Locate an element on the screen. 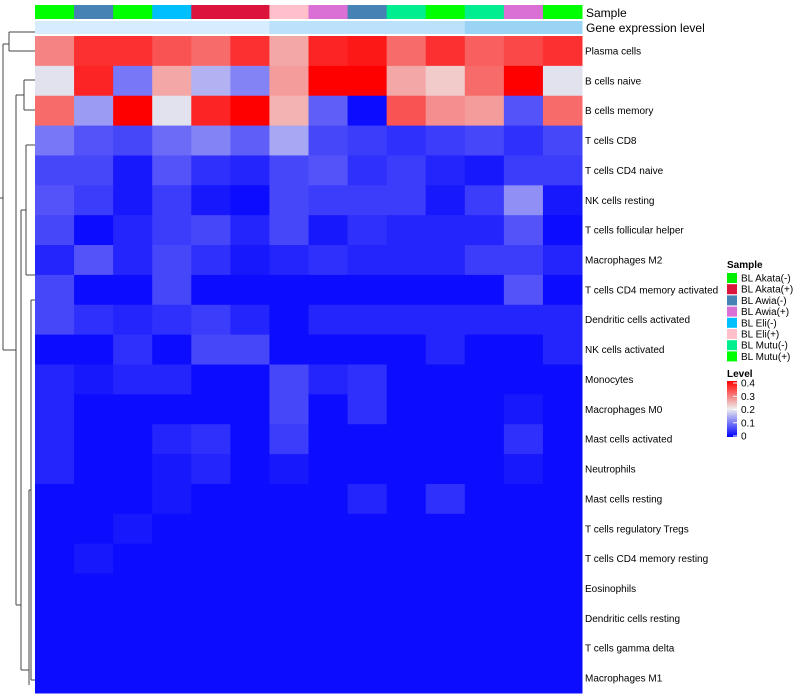 The image size is (800, 700). level-tick-label: 0.3 is located at coordinates (748, 397).